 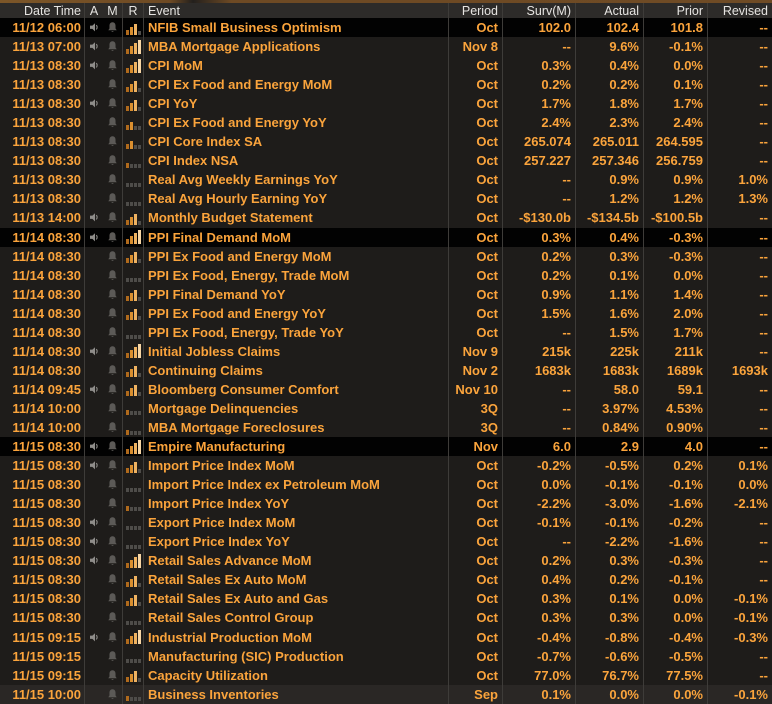 I want to click on row-revised-value: --, so click(x=763, y=123).